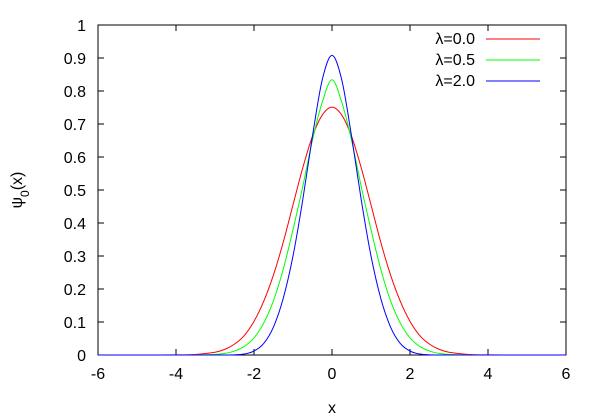  What do you see at coordinates (98, 374) in the screenshot?
I see `x-tick-label: -6` at bounding box center [98, 374].